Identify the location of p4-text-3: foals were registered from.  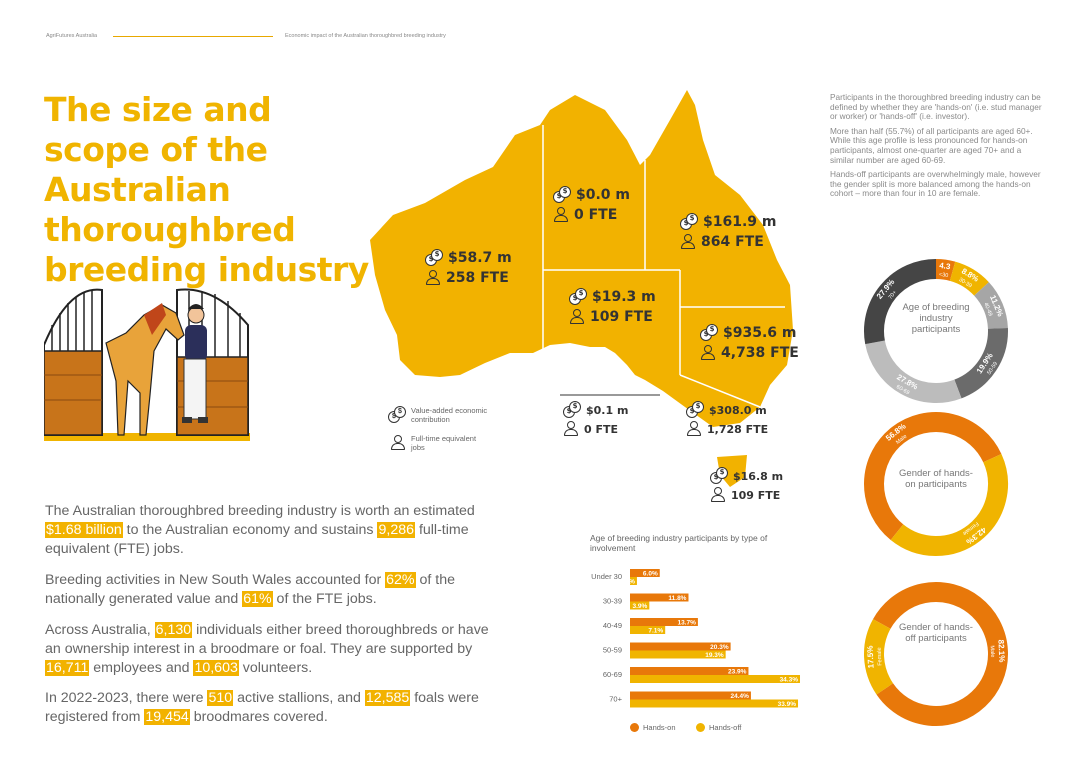
(262, 707).